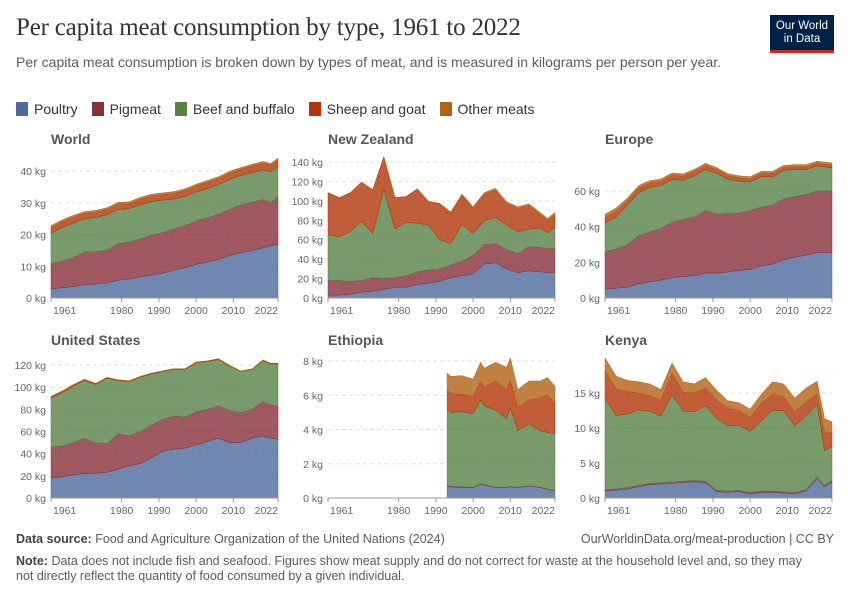  What do you see at coordinates (313, 431) in the screenshot?
I see `y-tick-label: 4 kg` at bounding box center [313, 431].